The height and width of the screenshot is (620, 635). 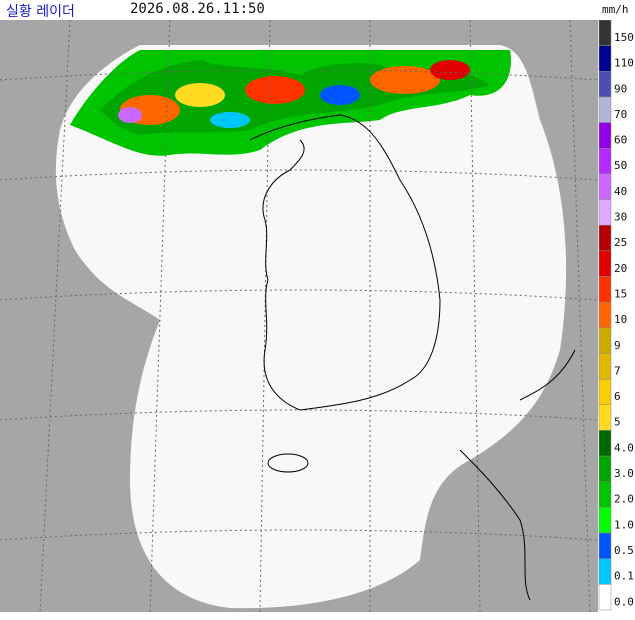 What do you see at coordinates (620, 268) in the screenshot?
I see `legend-label: 20` at bounding box center [620, 268].